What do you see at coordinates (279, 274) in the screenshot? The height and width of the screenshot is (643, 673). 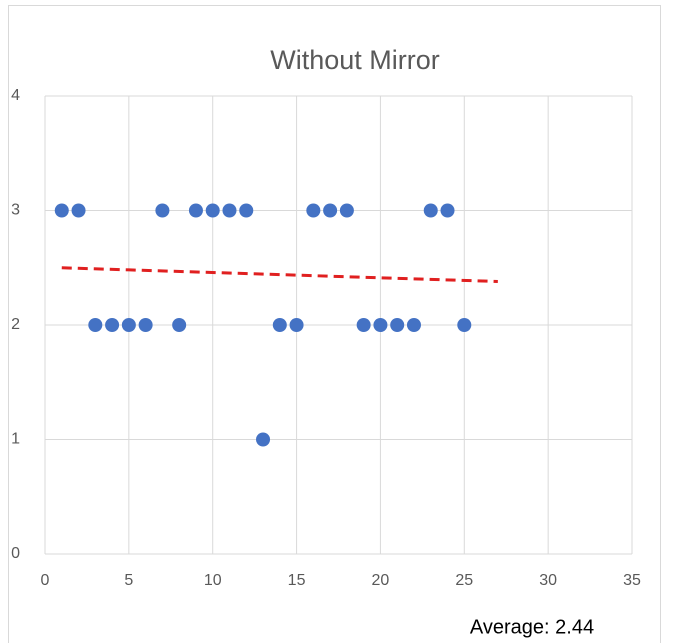 I see `trendline` at bounding box center [279, 274].